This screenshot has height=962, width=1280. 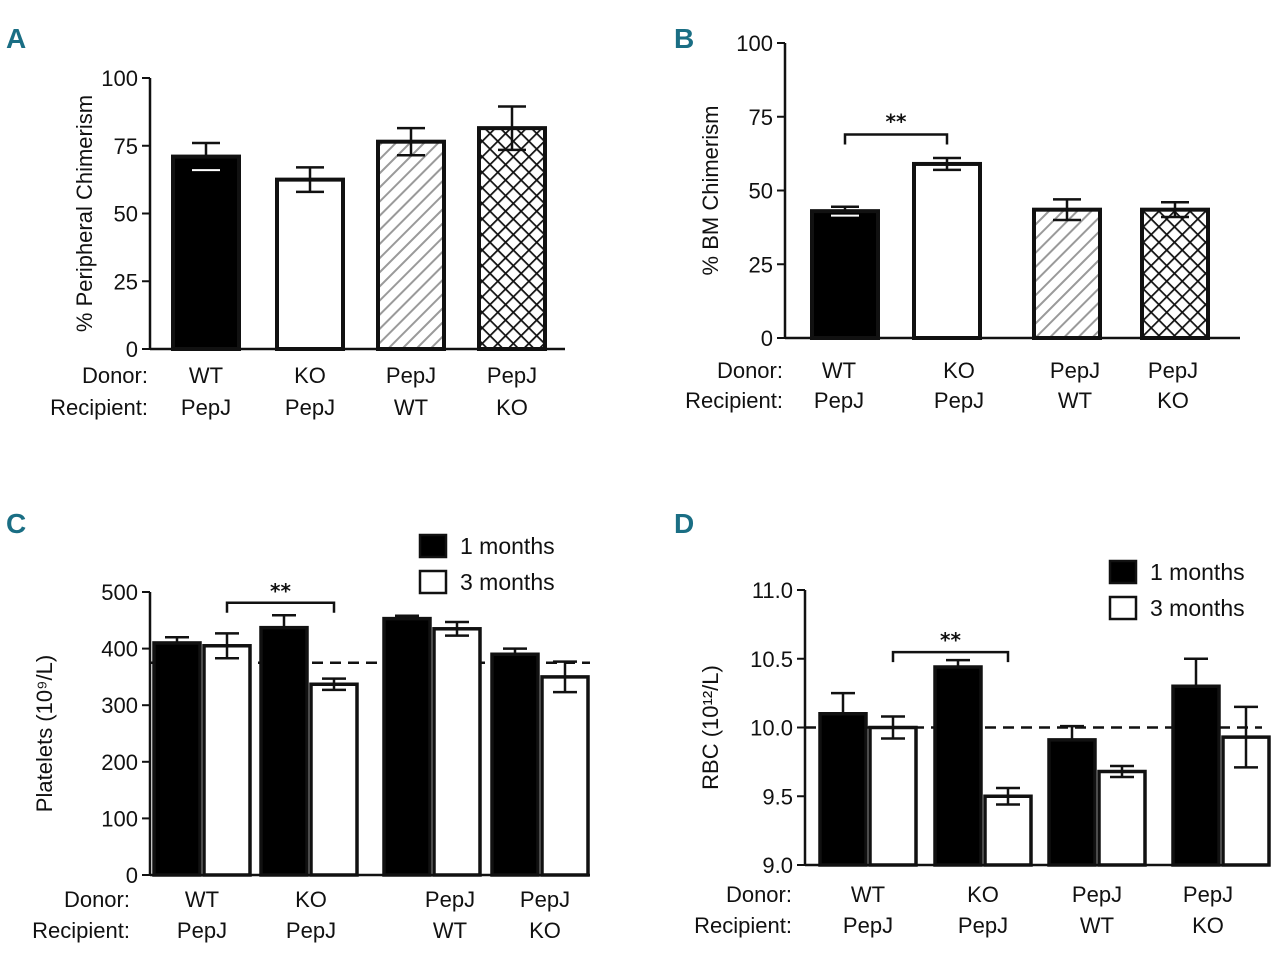 What do you see at coordinates (959, 370) in the screenshot?
I see `category-donor: KO` at bounding box center [959, 370].